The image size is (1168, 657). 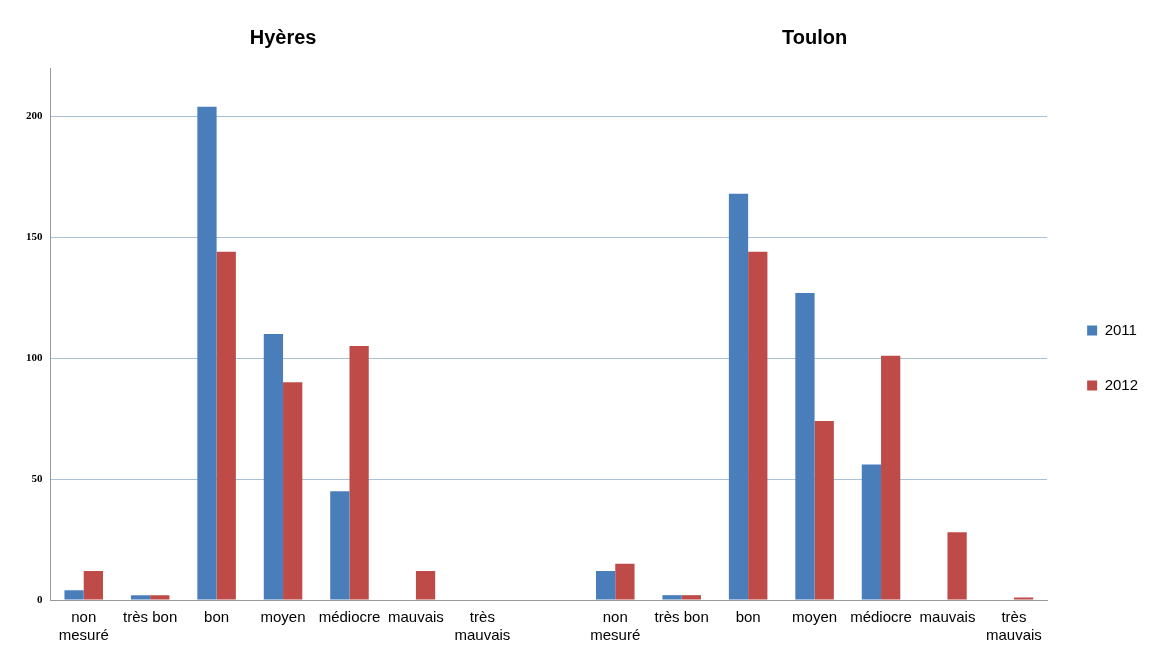 What do you see at coordinates (34, 357) in the screenshot?
I see `y-tick-label: 100` at bounding box center [34, 357].